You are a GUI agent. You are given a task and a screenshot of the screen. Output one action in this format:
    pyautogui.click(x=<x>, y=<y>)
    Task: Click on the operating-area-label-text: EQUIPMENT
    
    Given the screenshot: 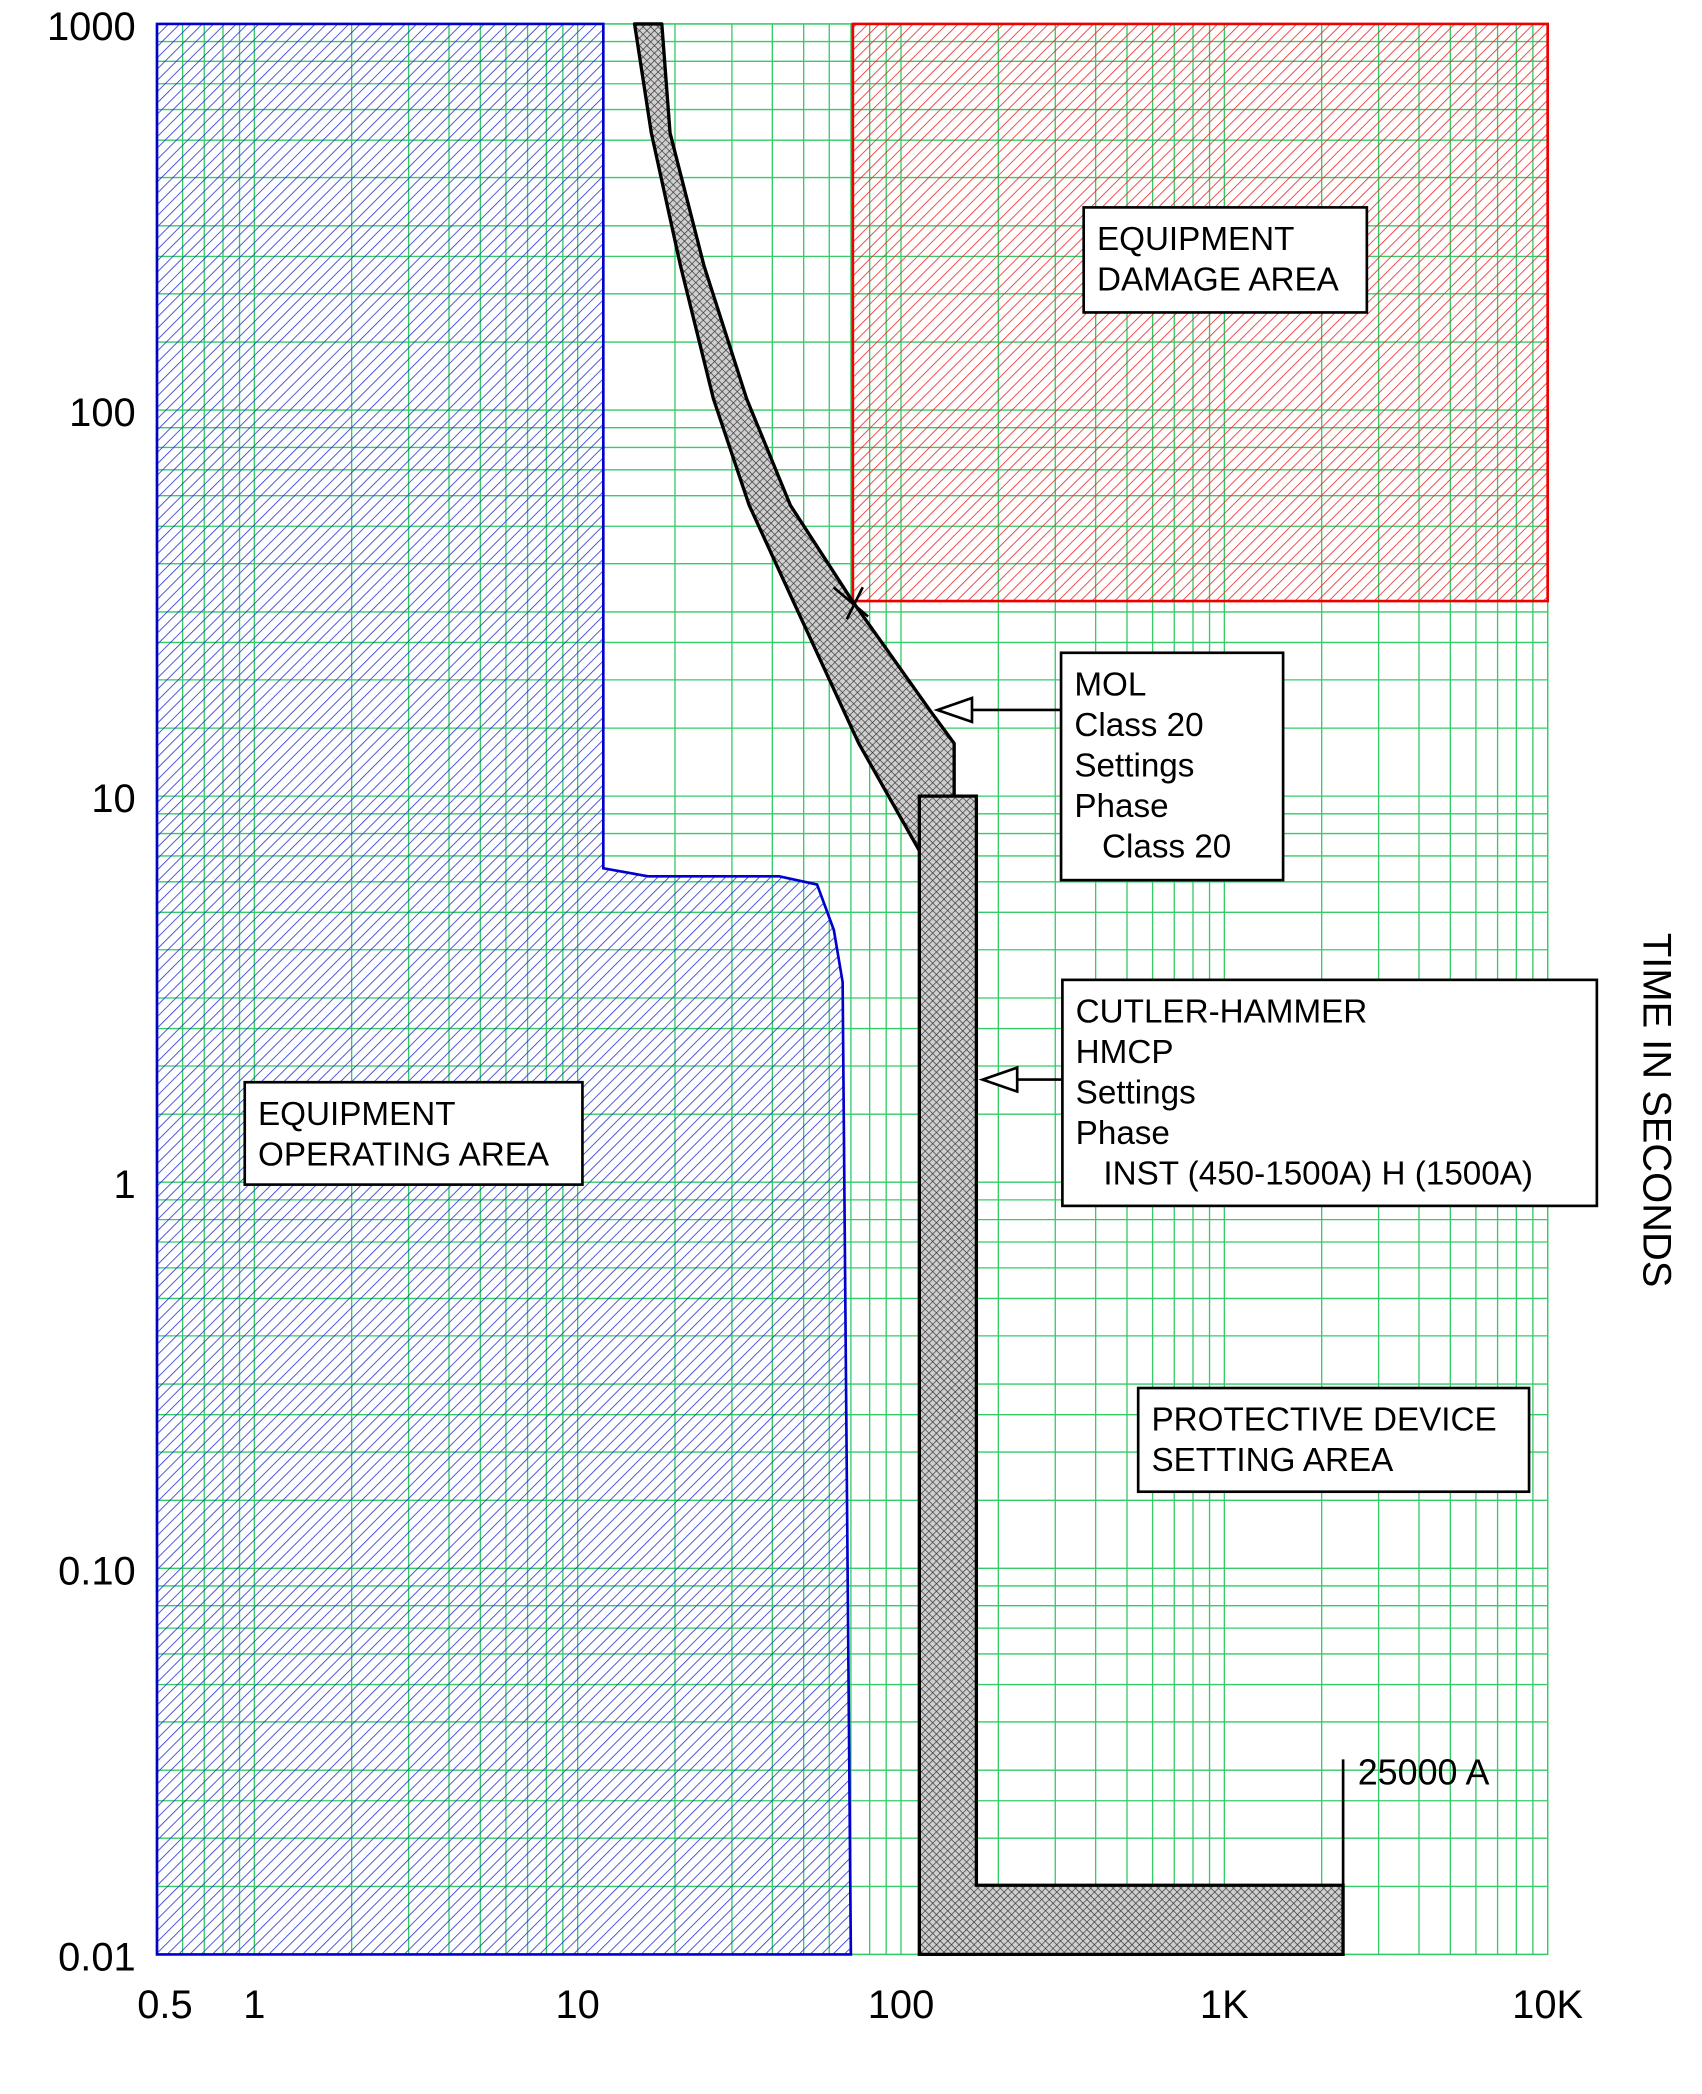 What is the action you would take?
    pyautogui.click(x=356, y=1114)
    